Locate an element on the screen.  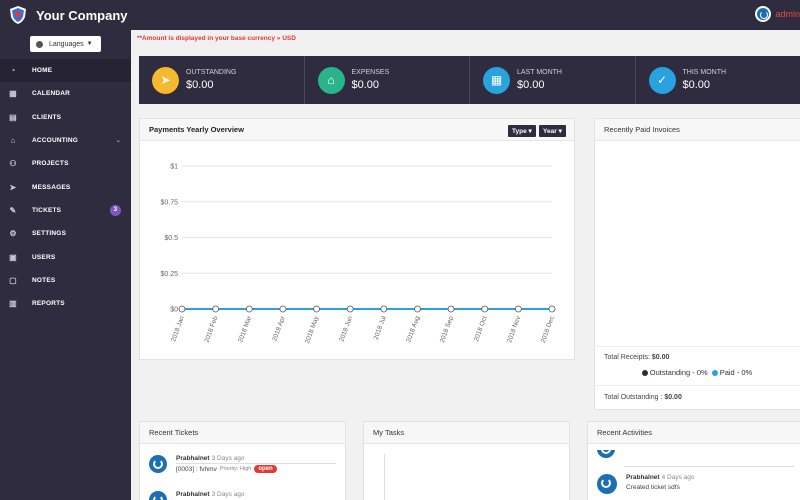
x-tick-label: 2018 May is located at coordinates (312, 330).